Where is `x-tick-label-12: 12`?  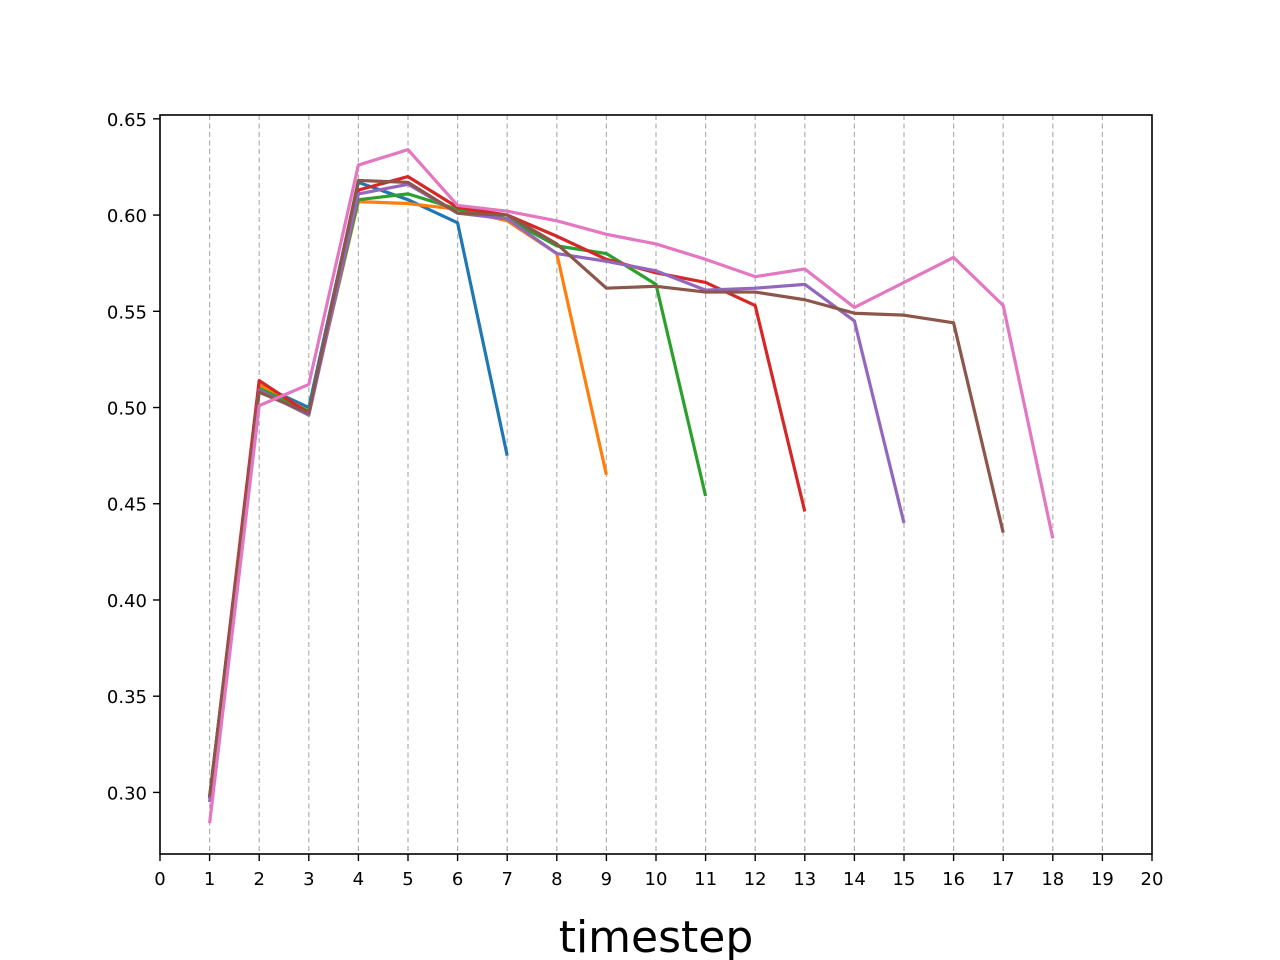
x-tick-label-12: 12 is located at coordinates (755, 879).